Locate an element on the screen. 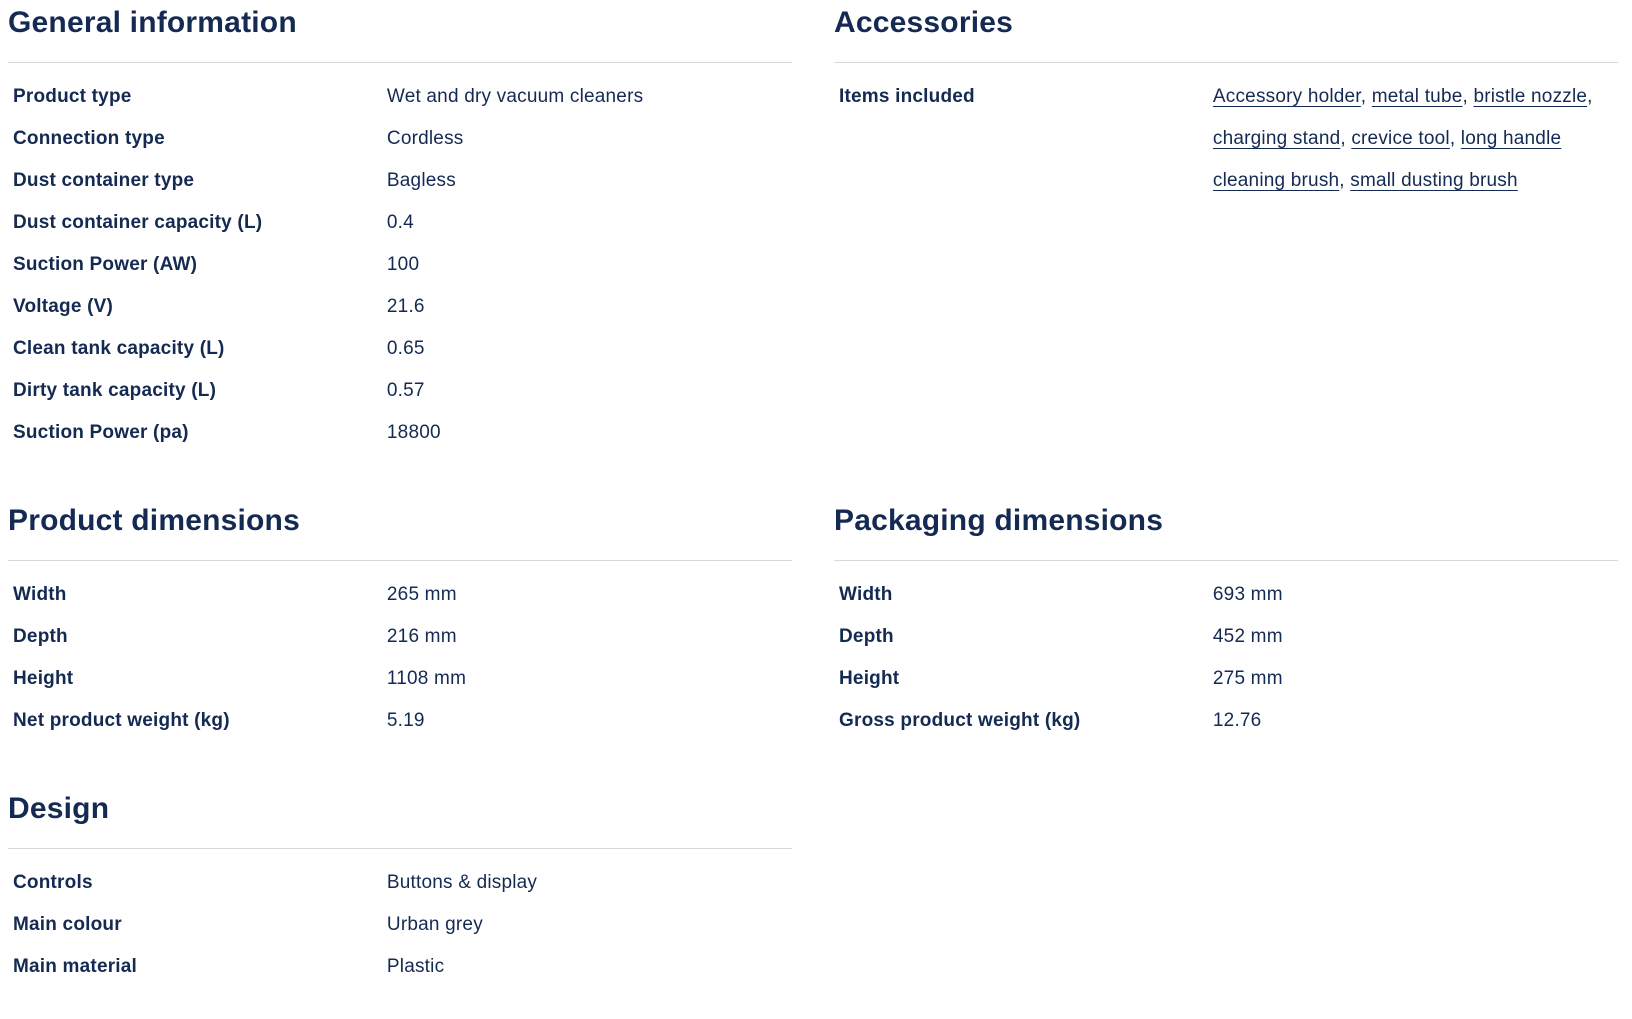 The height and width of the screenshot is (1019, 1632). row-label: Dust container type is located at coordinates (104, 180).